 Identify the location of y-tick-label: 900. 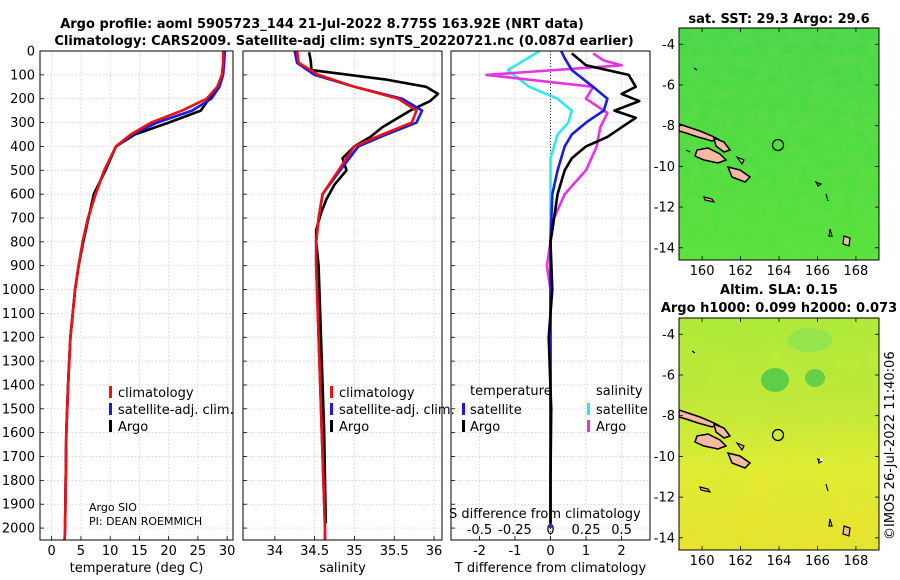
(22, 266).